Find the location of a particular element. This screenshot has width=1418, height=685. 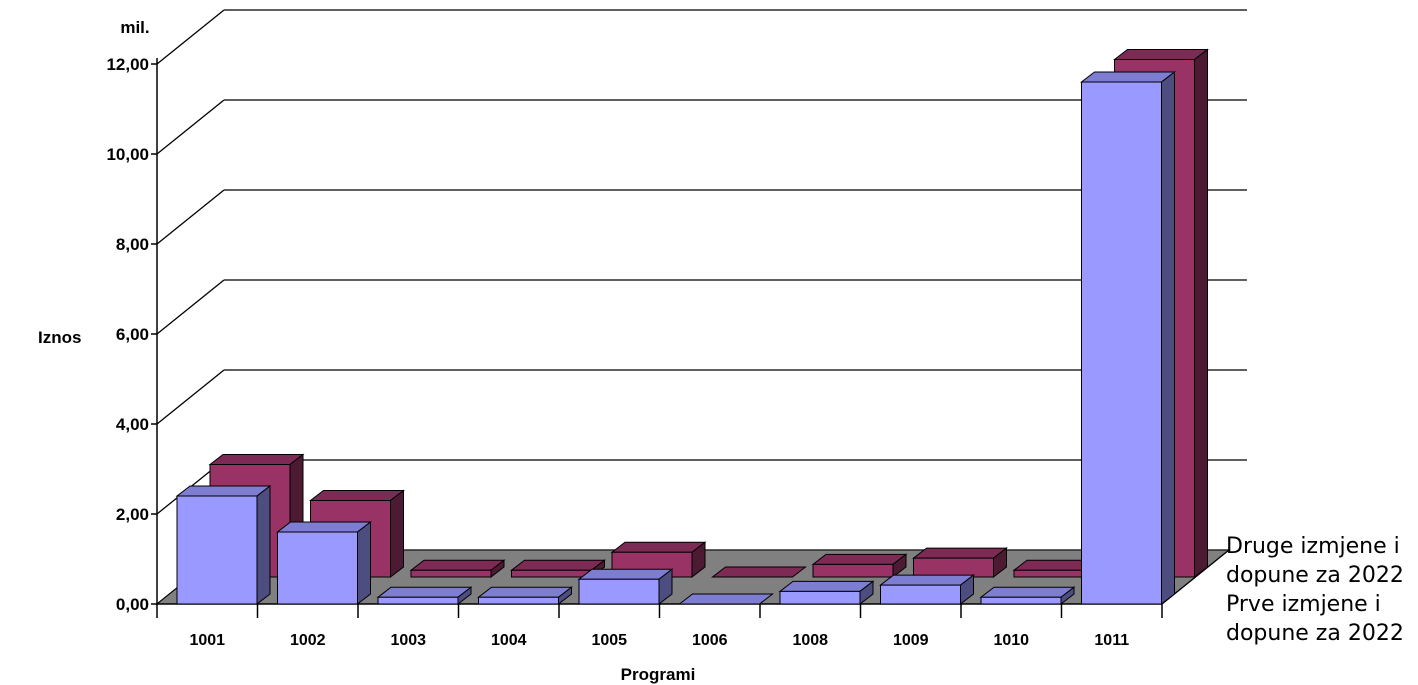

x-tick-label: 1006 is located at coordinates (710, 640).